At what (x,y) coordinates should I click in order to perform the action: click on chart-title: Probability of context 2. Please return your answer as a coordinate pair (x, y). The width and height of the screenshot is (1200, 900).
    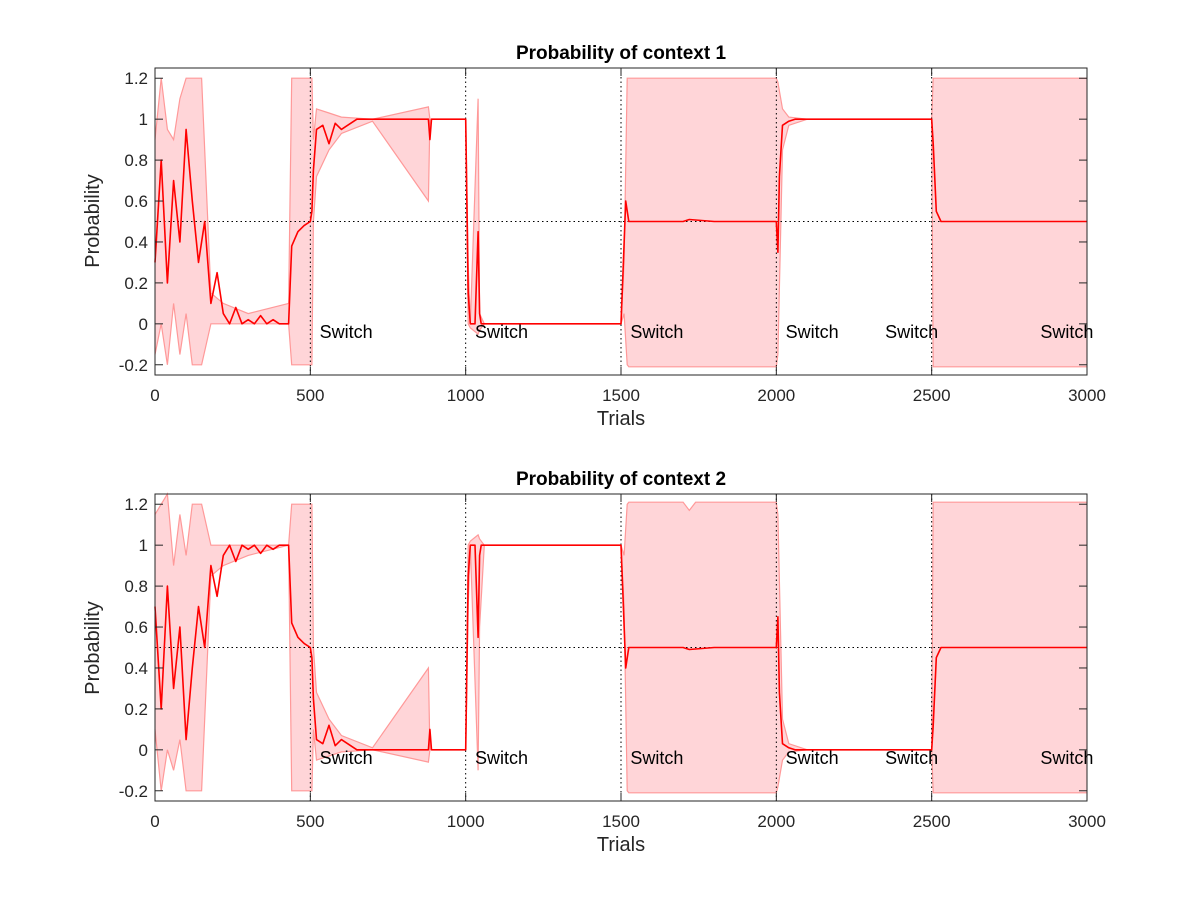
    Looking at the image, I should click on (621, 479).